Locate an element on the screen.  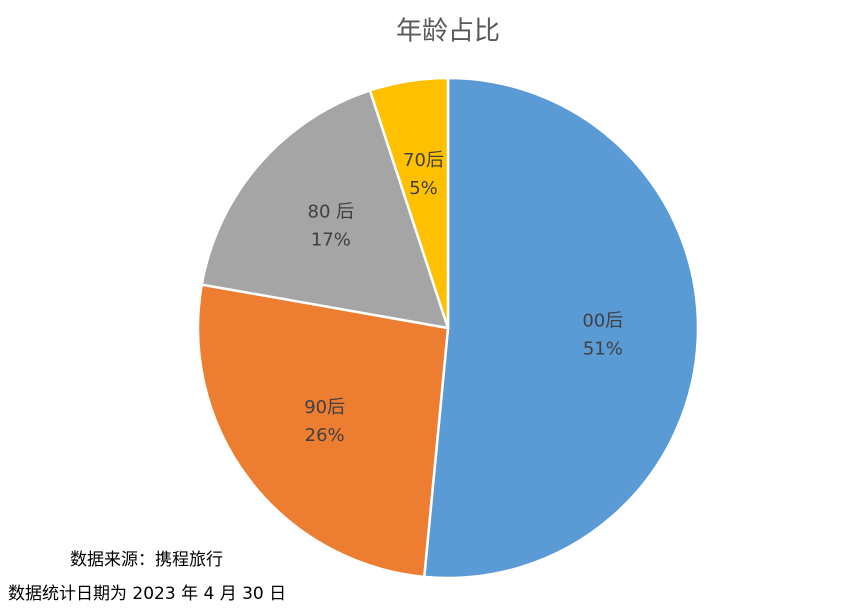
value-label: 26% is located at coordinates (325, 435).